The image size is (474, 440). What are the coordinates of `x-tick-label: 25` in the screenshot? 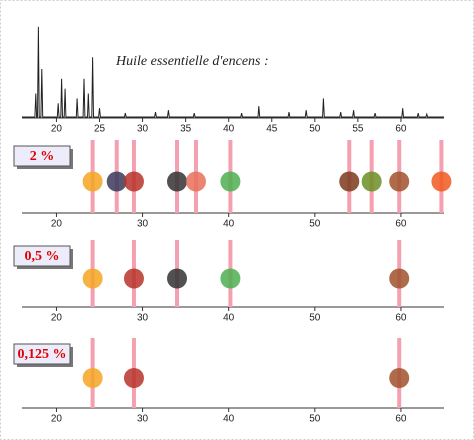 It's located at (100, 129).